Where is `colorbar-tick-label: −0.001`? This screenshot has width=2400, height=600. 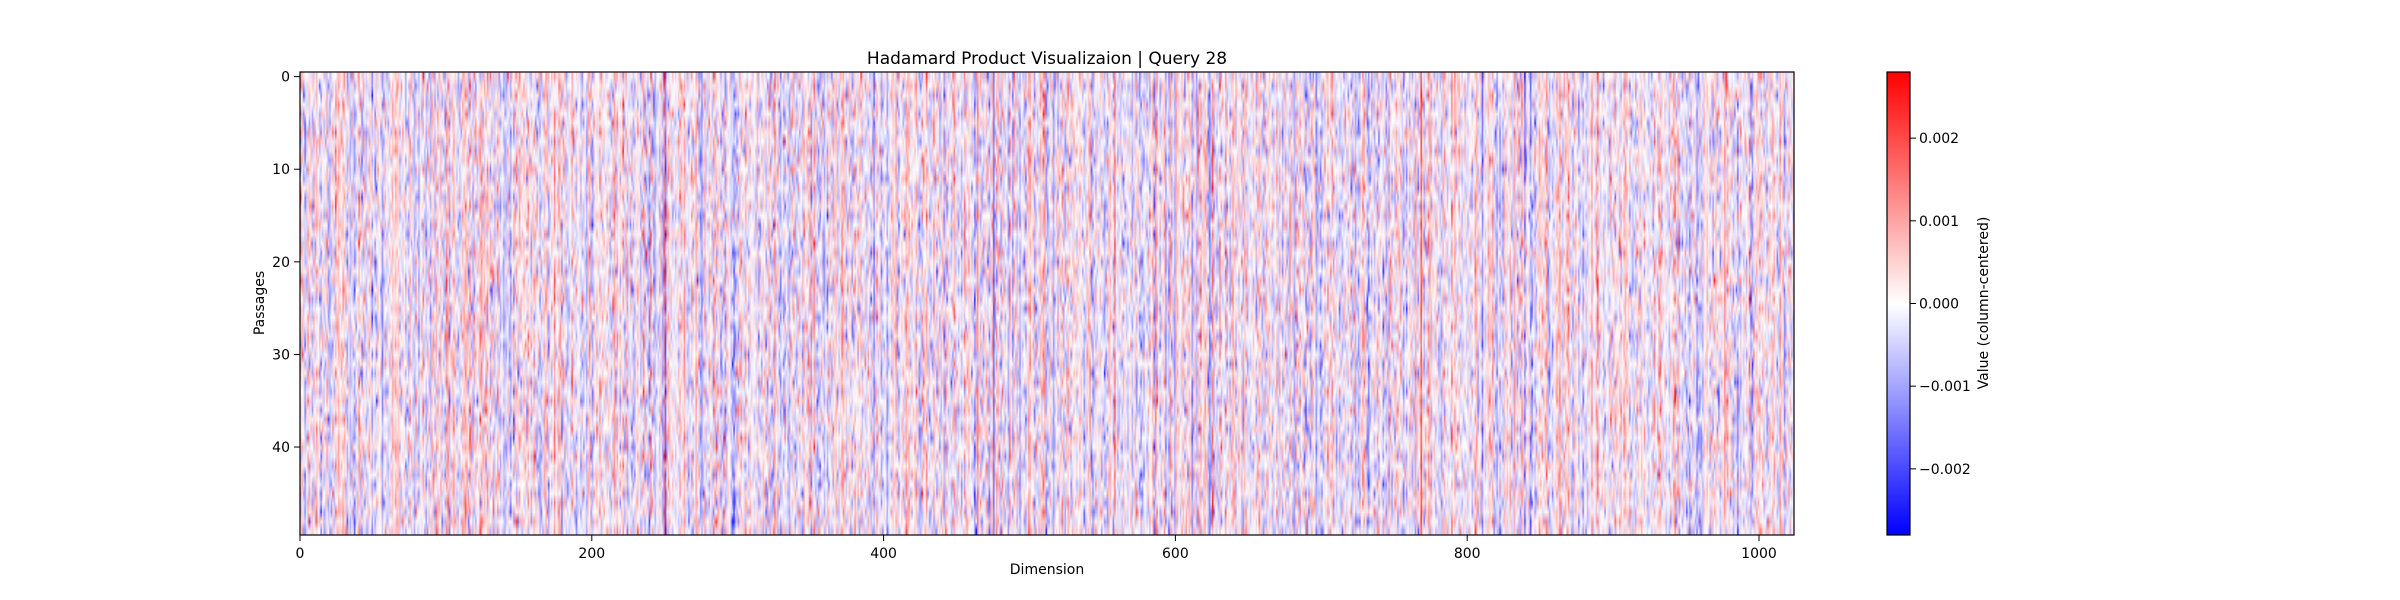
colorbar-tick-label: −0.001 is located at coordinates (1945, 387).